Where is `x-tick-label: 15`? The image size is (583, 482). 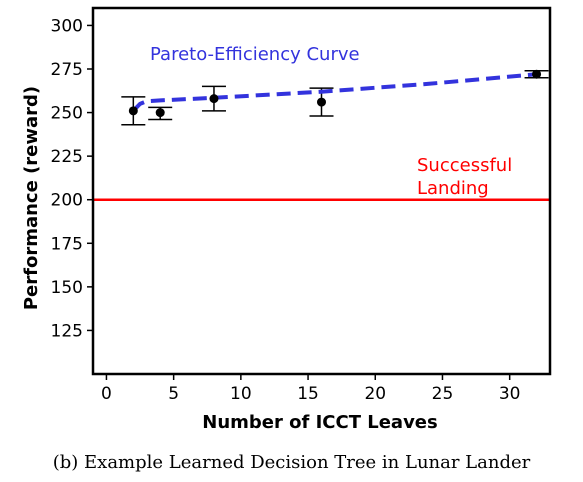
x-tick-label: 15 is located at coordinates (308, 394).